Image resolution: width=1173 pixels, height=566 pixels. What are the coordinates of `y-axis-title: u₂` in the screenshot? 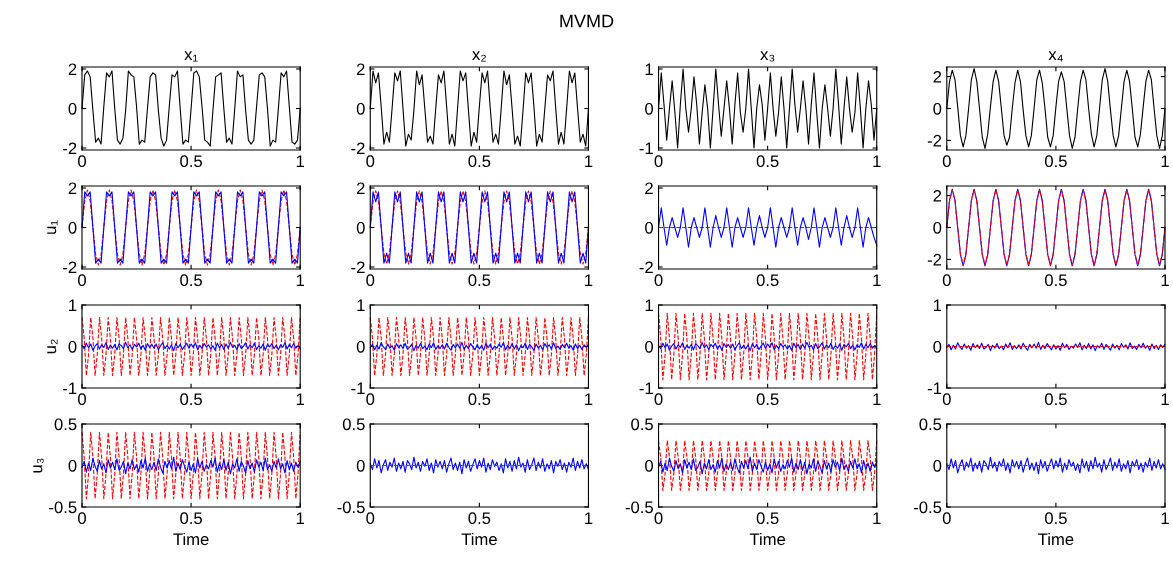 It's located at (52, 346).